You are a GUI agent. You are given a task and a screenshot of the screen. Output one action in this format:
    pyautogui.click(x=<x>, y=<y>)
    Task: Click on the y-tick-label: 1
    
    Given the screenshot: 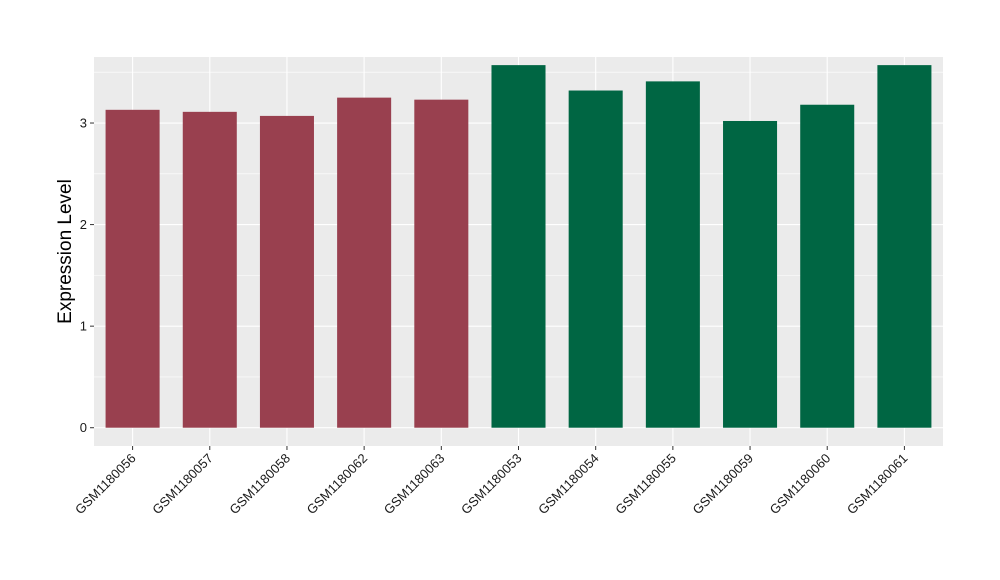 What is the action you would take?
    pyautogui.click(x=83, y=326)
    